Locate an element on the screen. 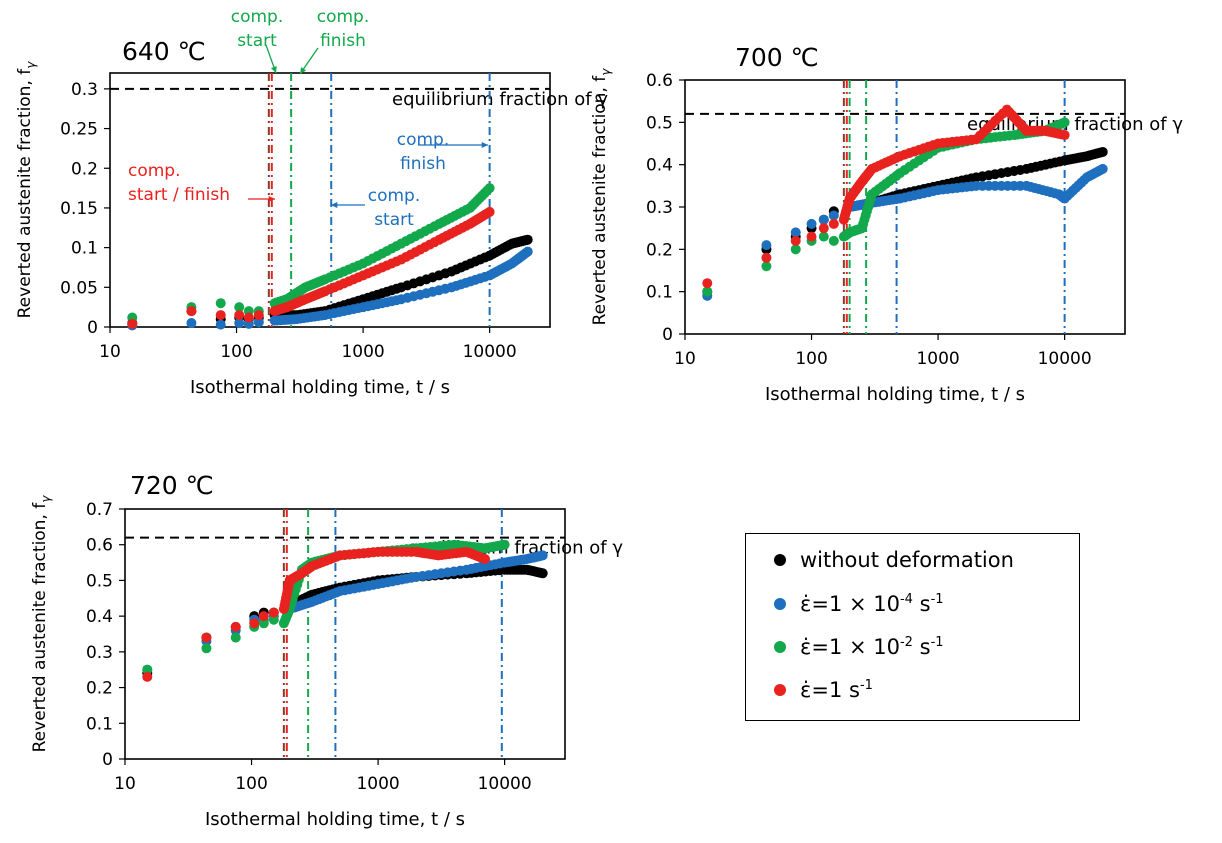  legend-item-e2: ε̇=1 × 10-2 s-1 is located at coordinates (859, 647).